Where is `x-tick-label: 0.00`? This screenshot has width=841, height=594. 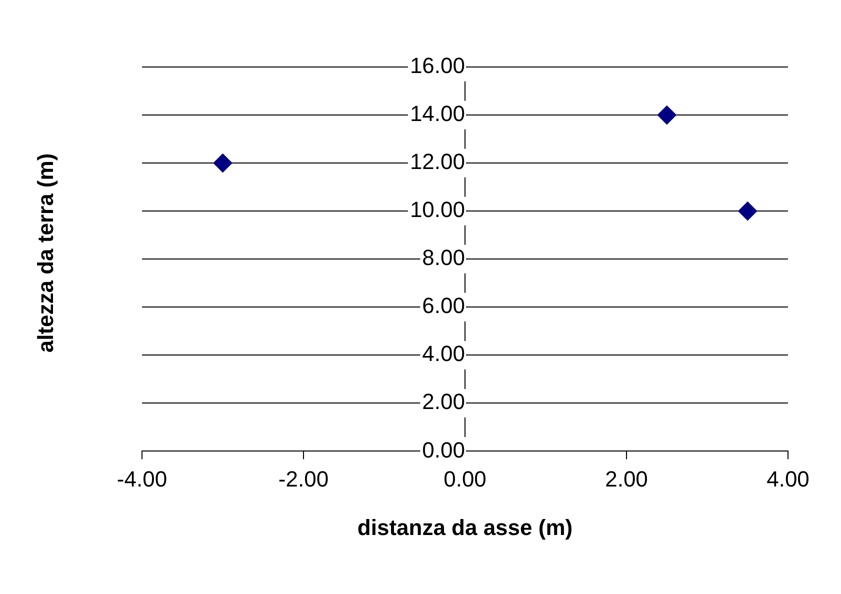
x-tick-label: 0.00 is located at coordinates (465, 479).